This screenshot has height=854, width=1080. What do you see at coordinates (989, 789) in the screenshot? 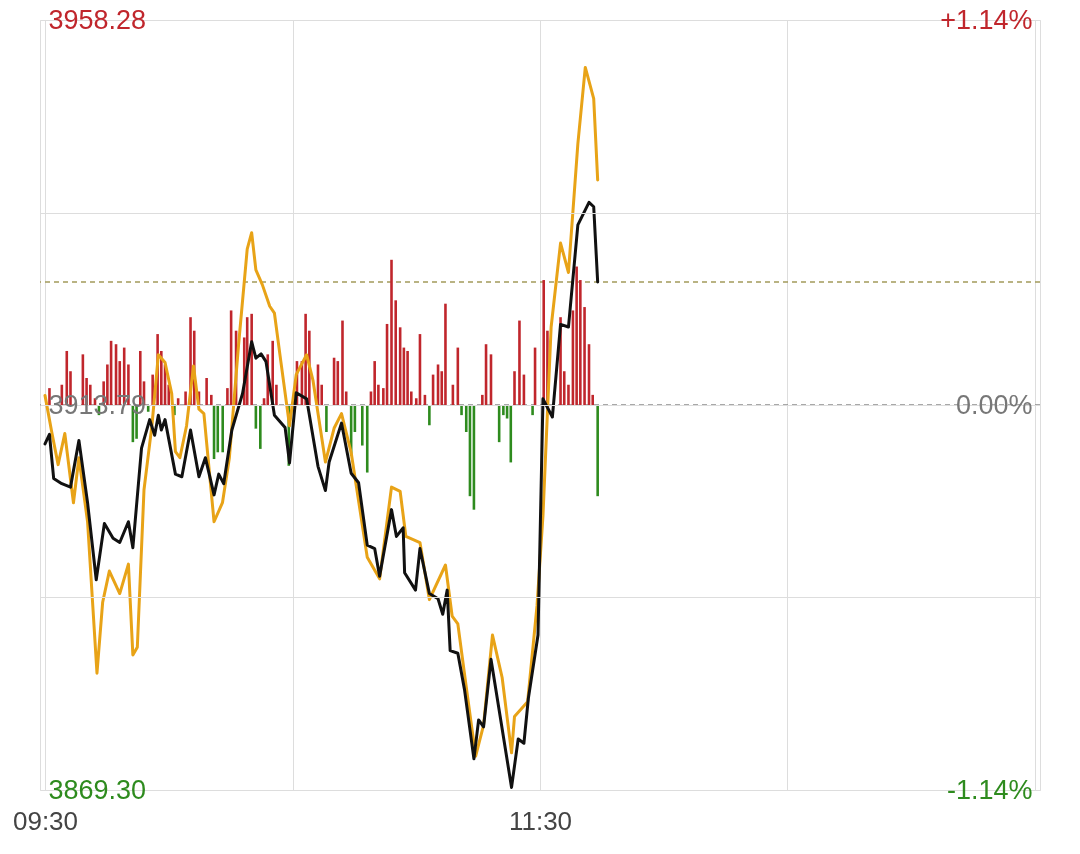
I see `y2-tick-label: -1.14%` at bounding box center [989, 789].